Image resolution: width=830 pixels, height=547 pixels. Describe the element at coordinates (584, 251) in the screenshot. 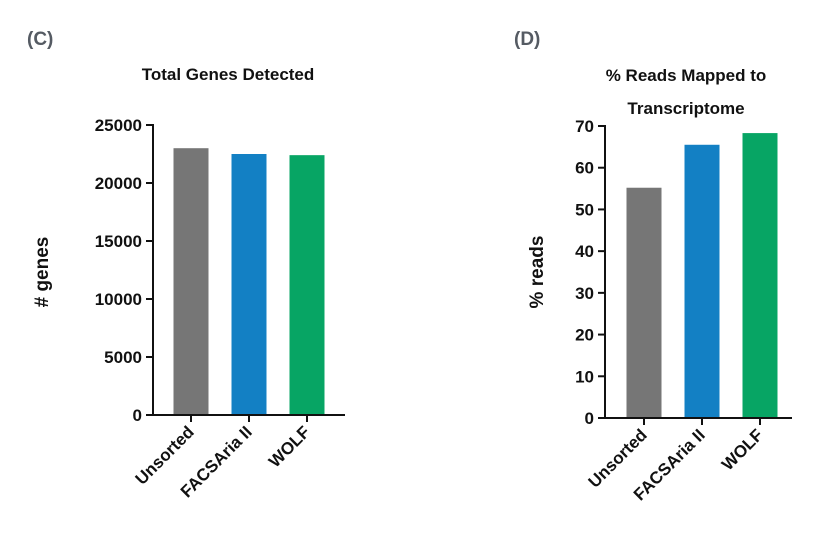

I see `y-tick-label: 40` at that location.